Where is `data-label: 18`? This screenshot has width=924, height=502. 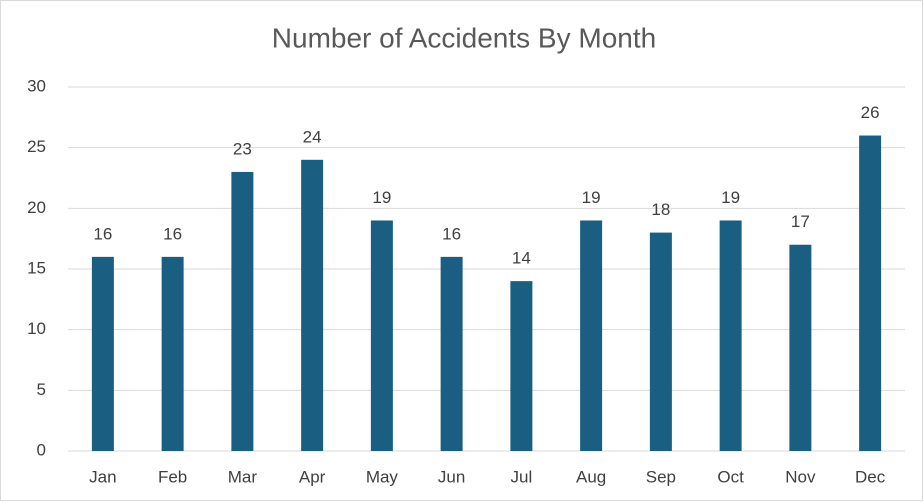
data-label: 18 is located at coordinates (660, 209).